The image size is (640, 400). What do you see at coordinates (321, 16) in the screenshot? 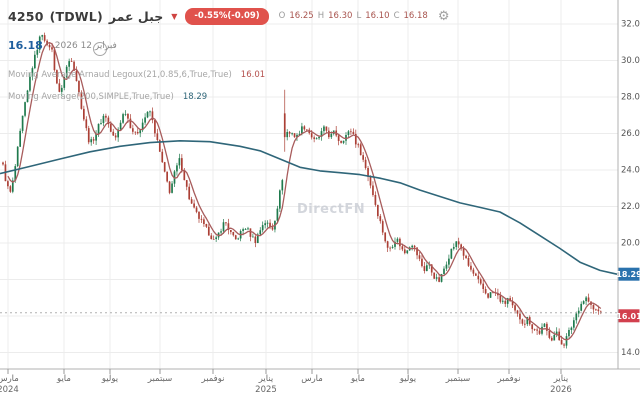
I see `high-label: H` at bounding box center [321, 16].